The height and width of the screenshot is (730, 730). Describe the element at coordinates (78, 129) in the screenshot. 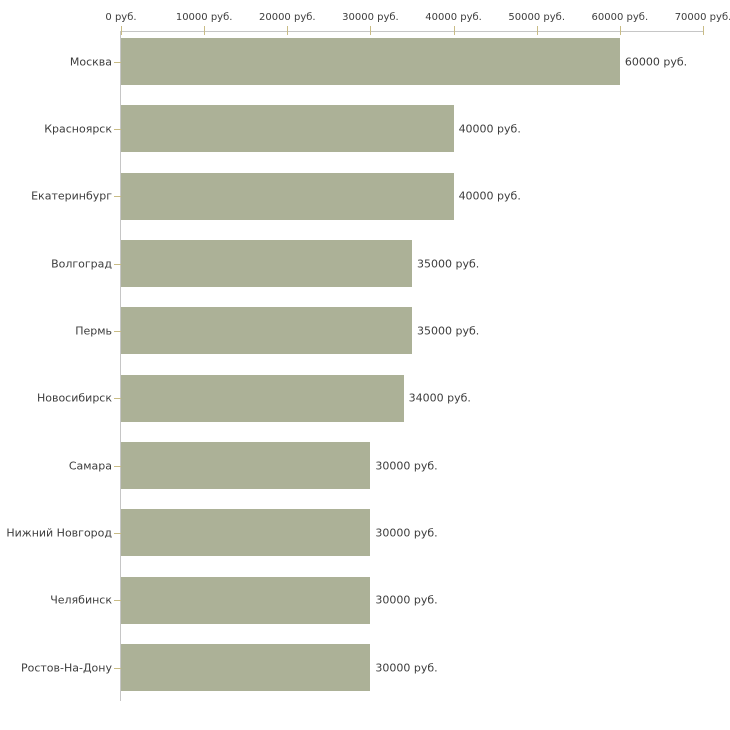

I see `category-label: Красноярск` at that location.